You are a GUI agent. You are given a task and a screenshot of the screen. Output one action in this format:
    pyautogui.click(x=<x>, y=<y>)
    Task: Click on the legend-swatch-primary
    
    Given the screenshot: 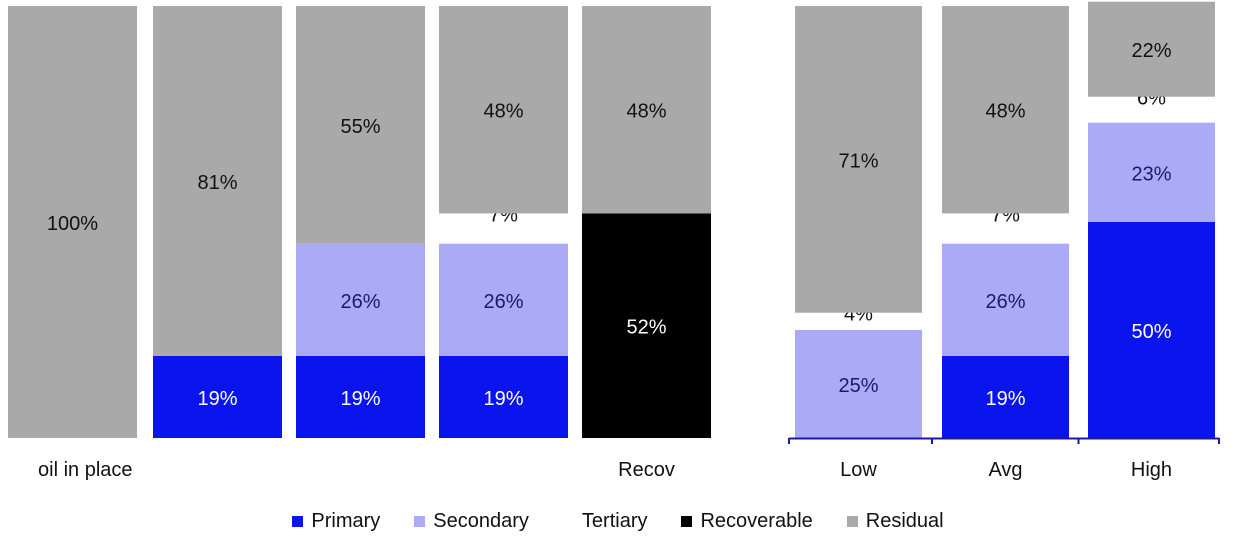 What is the action you would take?
    pyautogui.click(x=298, y=521)
    